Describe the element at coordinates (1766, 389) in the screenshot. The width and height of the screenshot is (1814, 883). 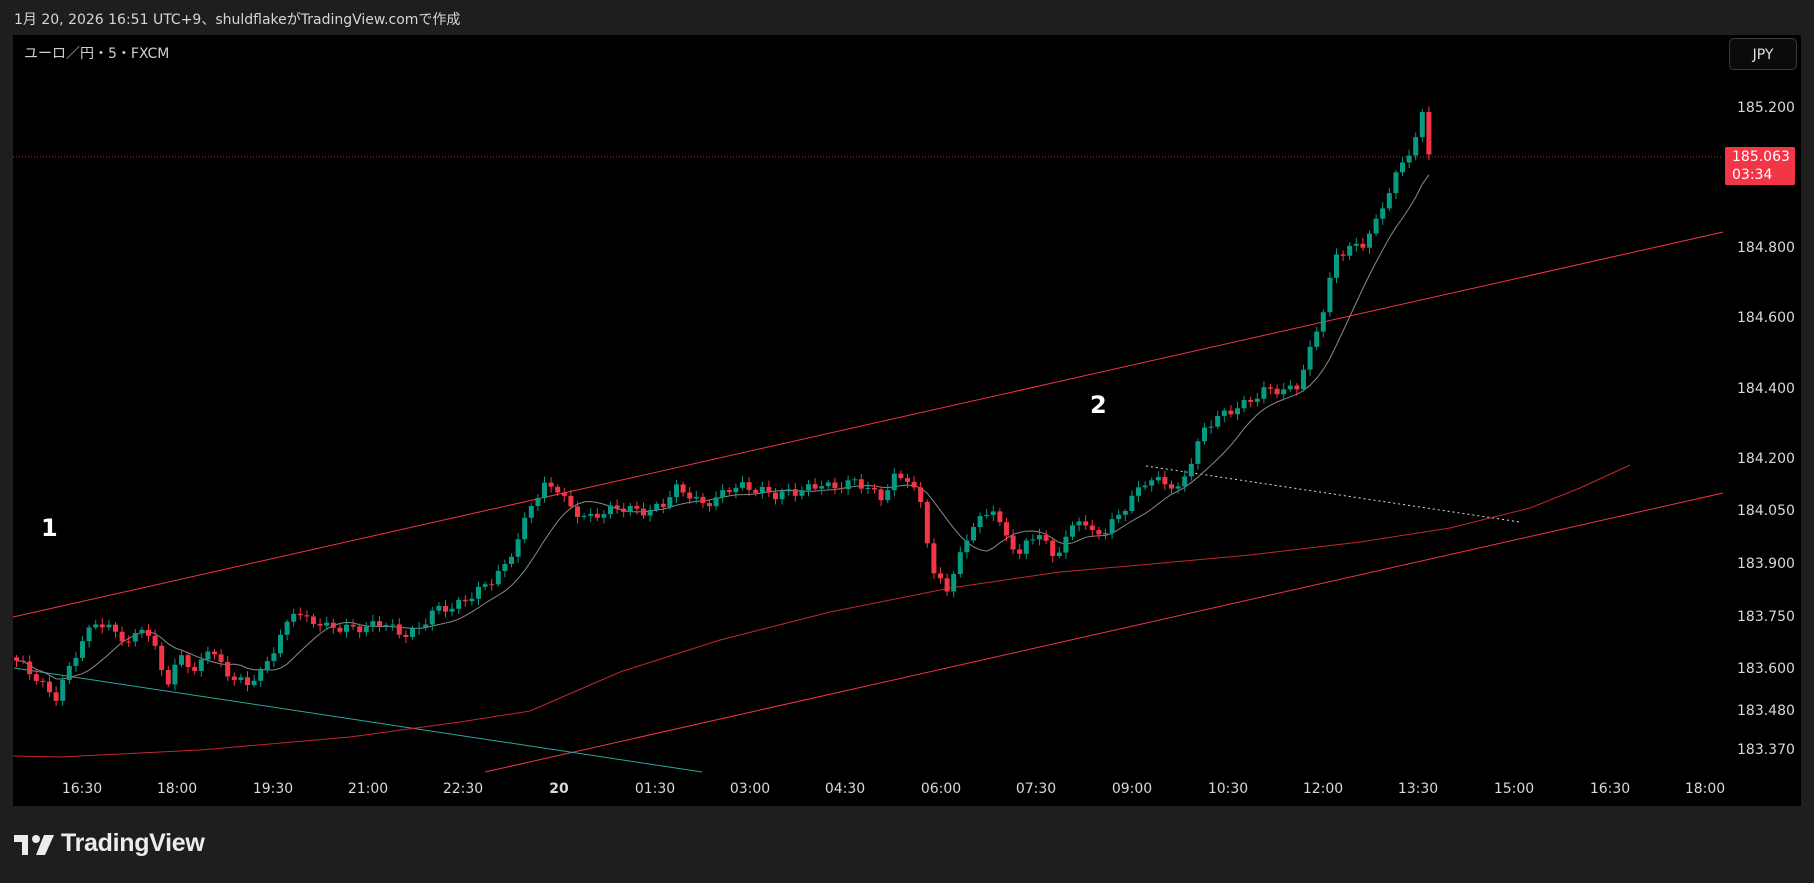
I see `price-tick-label: 184.400` at that location.